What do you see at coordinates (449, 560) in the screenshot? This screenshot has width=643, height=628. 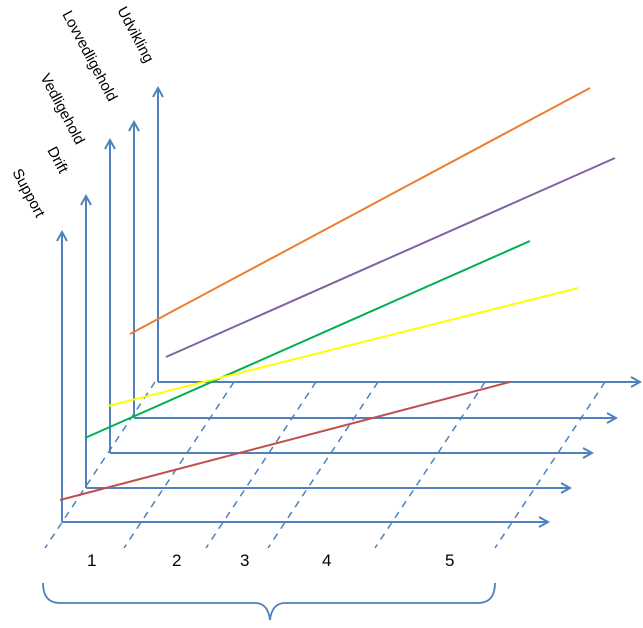 I see `column-label-5: 5` at bounding box center [449, 560].